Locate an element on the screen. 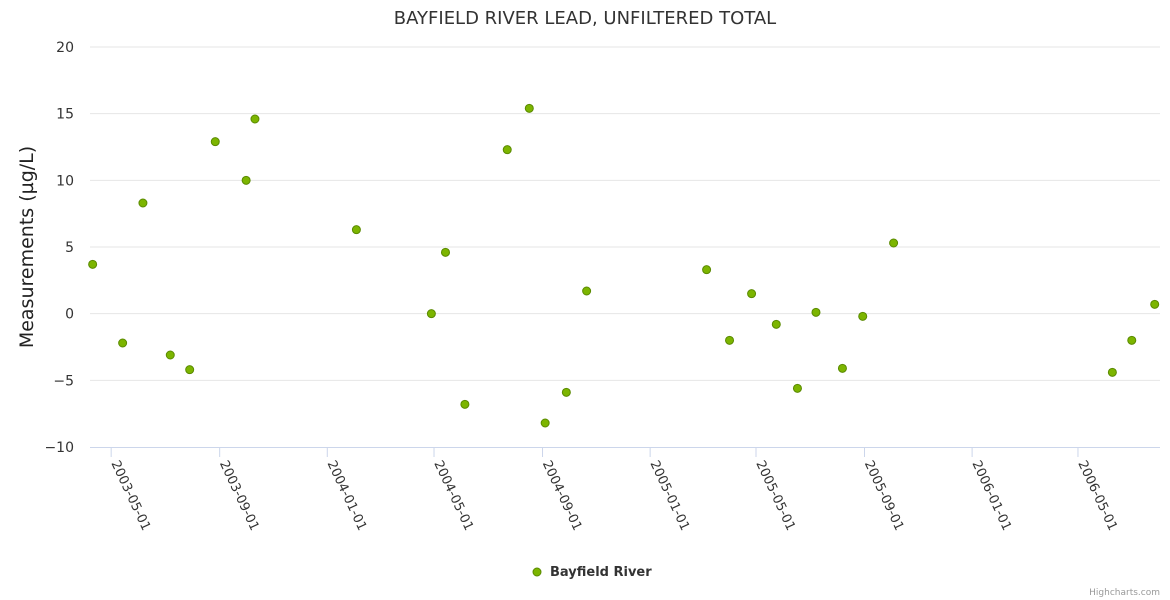 The width and height of the screenshot is (1170, 600). y-axis-ticks: −10 −5 0 5 10 15 20 is located at coordinates (59, 248).